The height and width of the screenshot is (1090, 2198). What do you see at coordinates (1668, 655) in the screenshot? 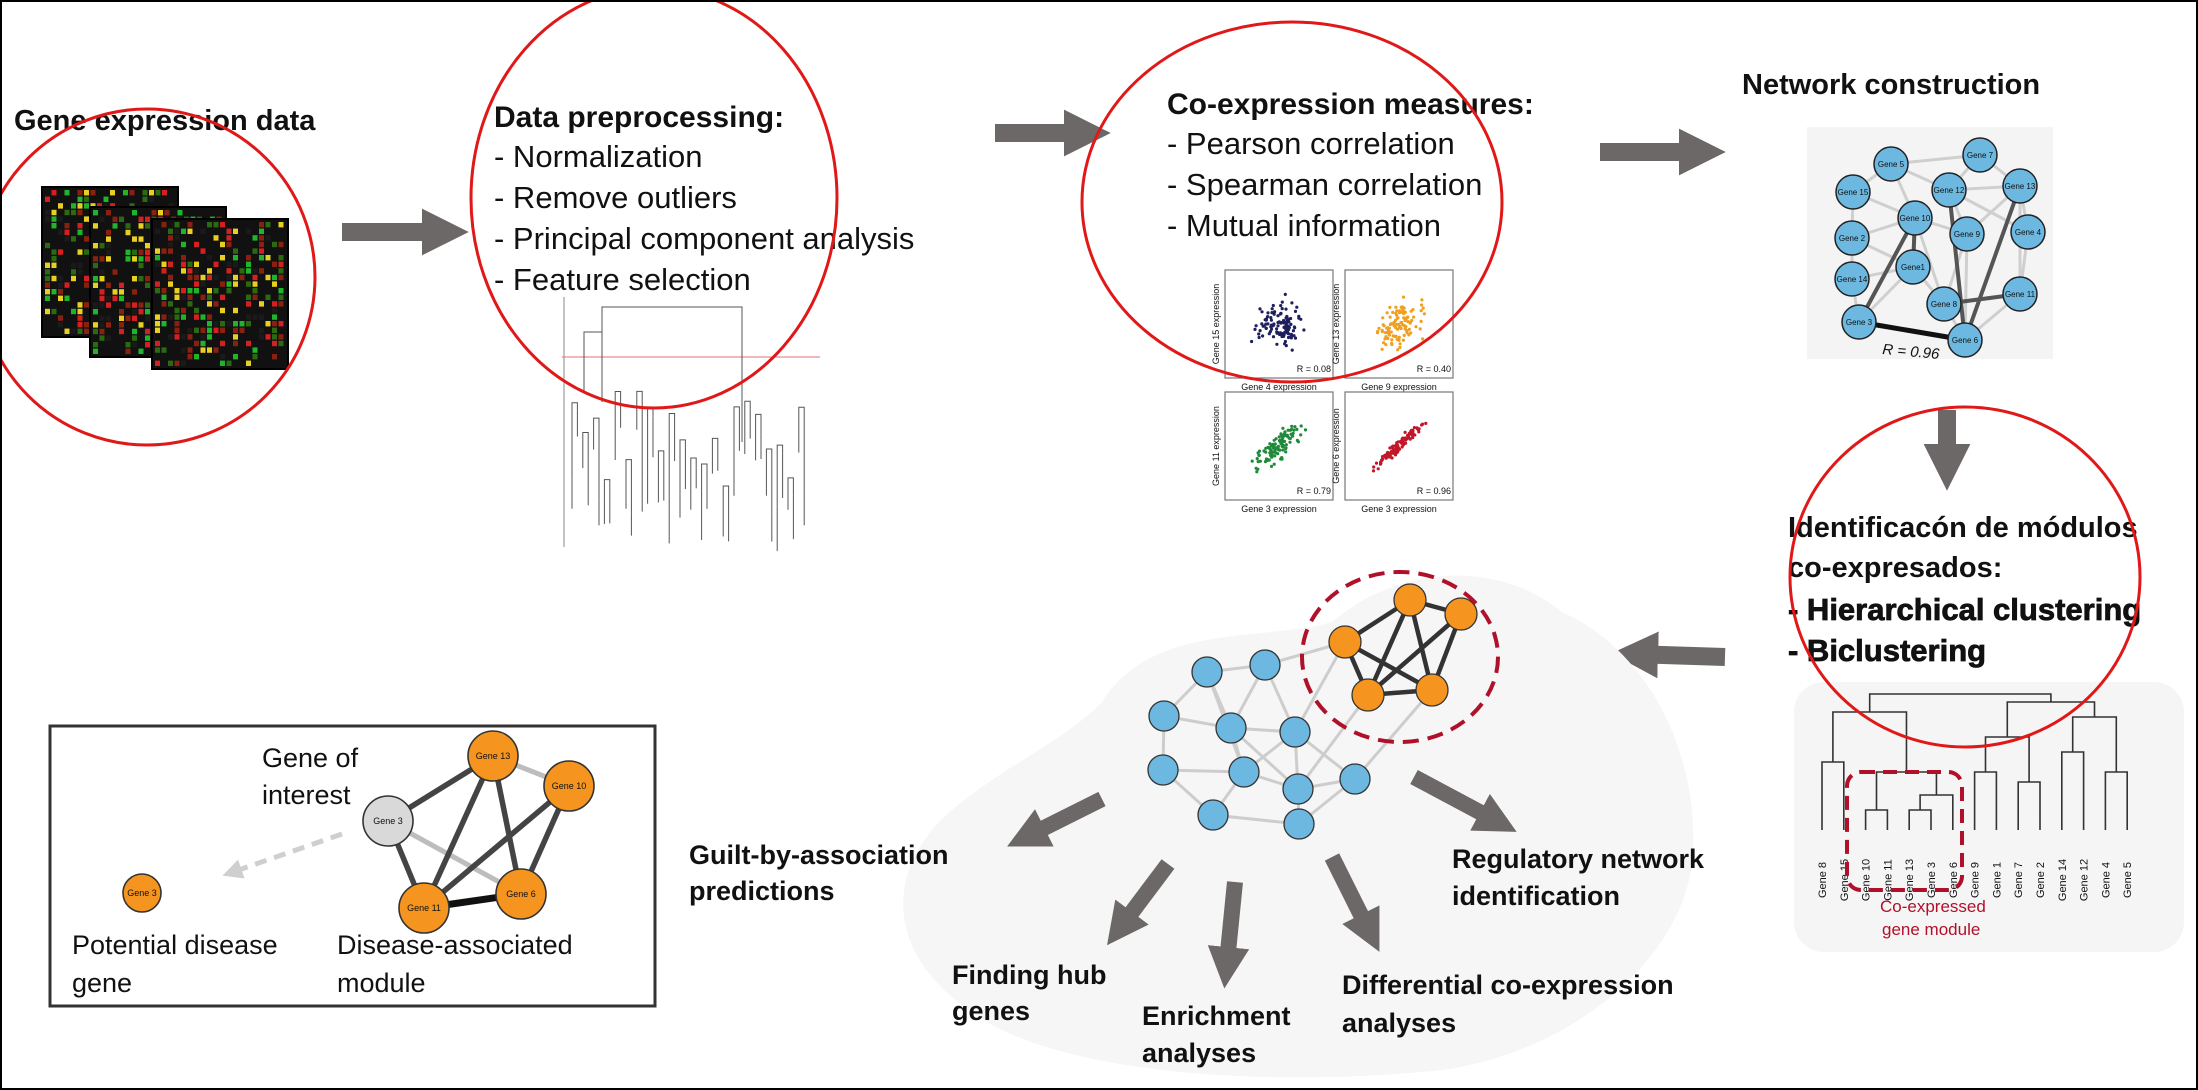
I see `flow-arrow` at bounding box center [1668, 655].